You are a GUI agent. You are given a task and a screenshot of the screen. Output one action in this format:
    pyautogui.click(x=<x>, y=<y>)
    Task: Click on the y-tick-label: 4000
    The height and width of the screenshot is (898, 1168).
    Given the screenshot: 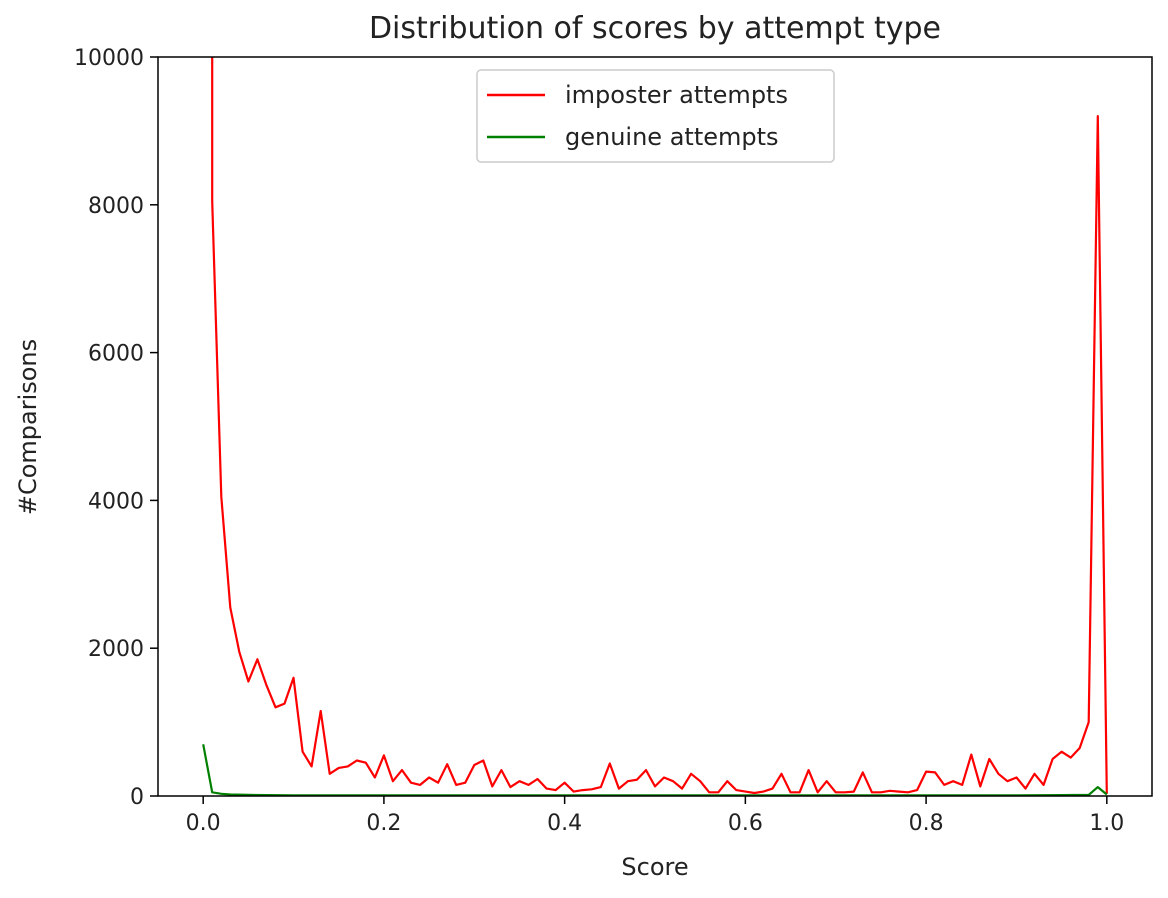 What is the action you would take?
    pyautogui.click(x=116, y=501)
    